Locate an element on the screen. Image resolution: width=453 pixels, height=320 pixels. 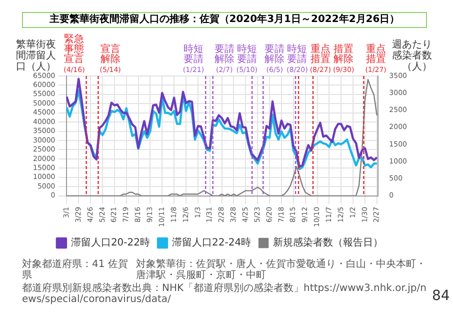
text: 都道府県別新規感染者数出典：NHK「都道府県別の感染者数」https://www3.nhk.or.jp/news/special/coronavirus/data/ is located at coordinates (224, 294).